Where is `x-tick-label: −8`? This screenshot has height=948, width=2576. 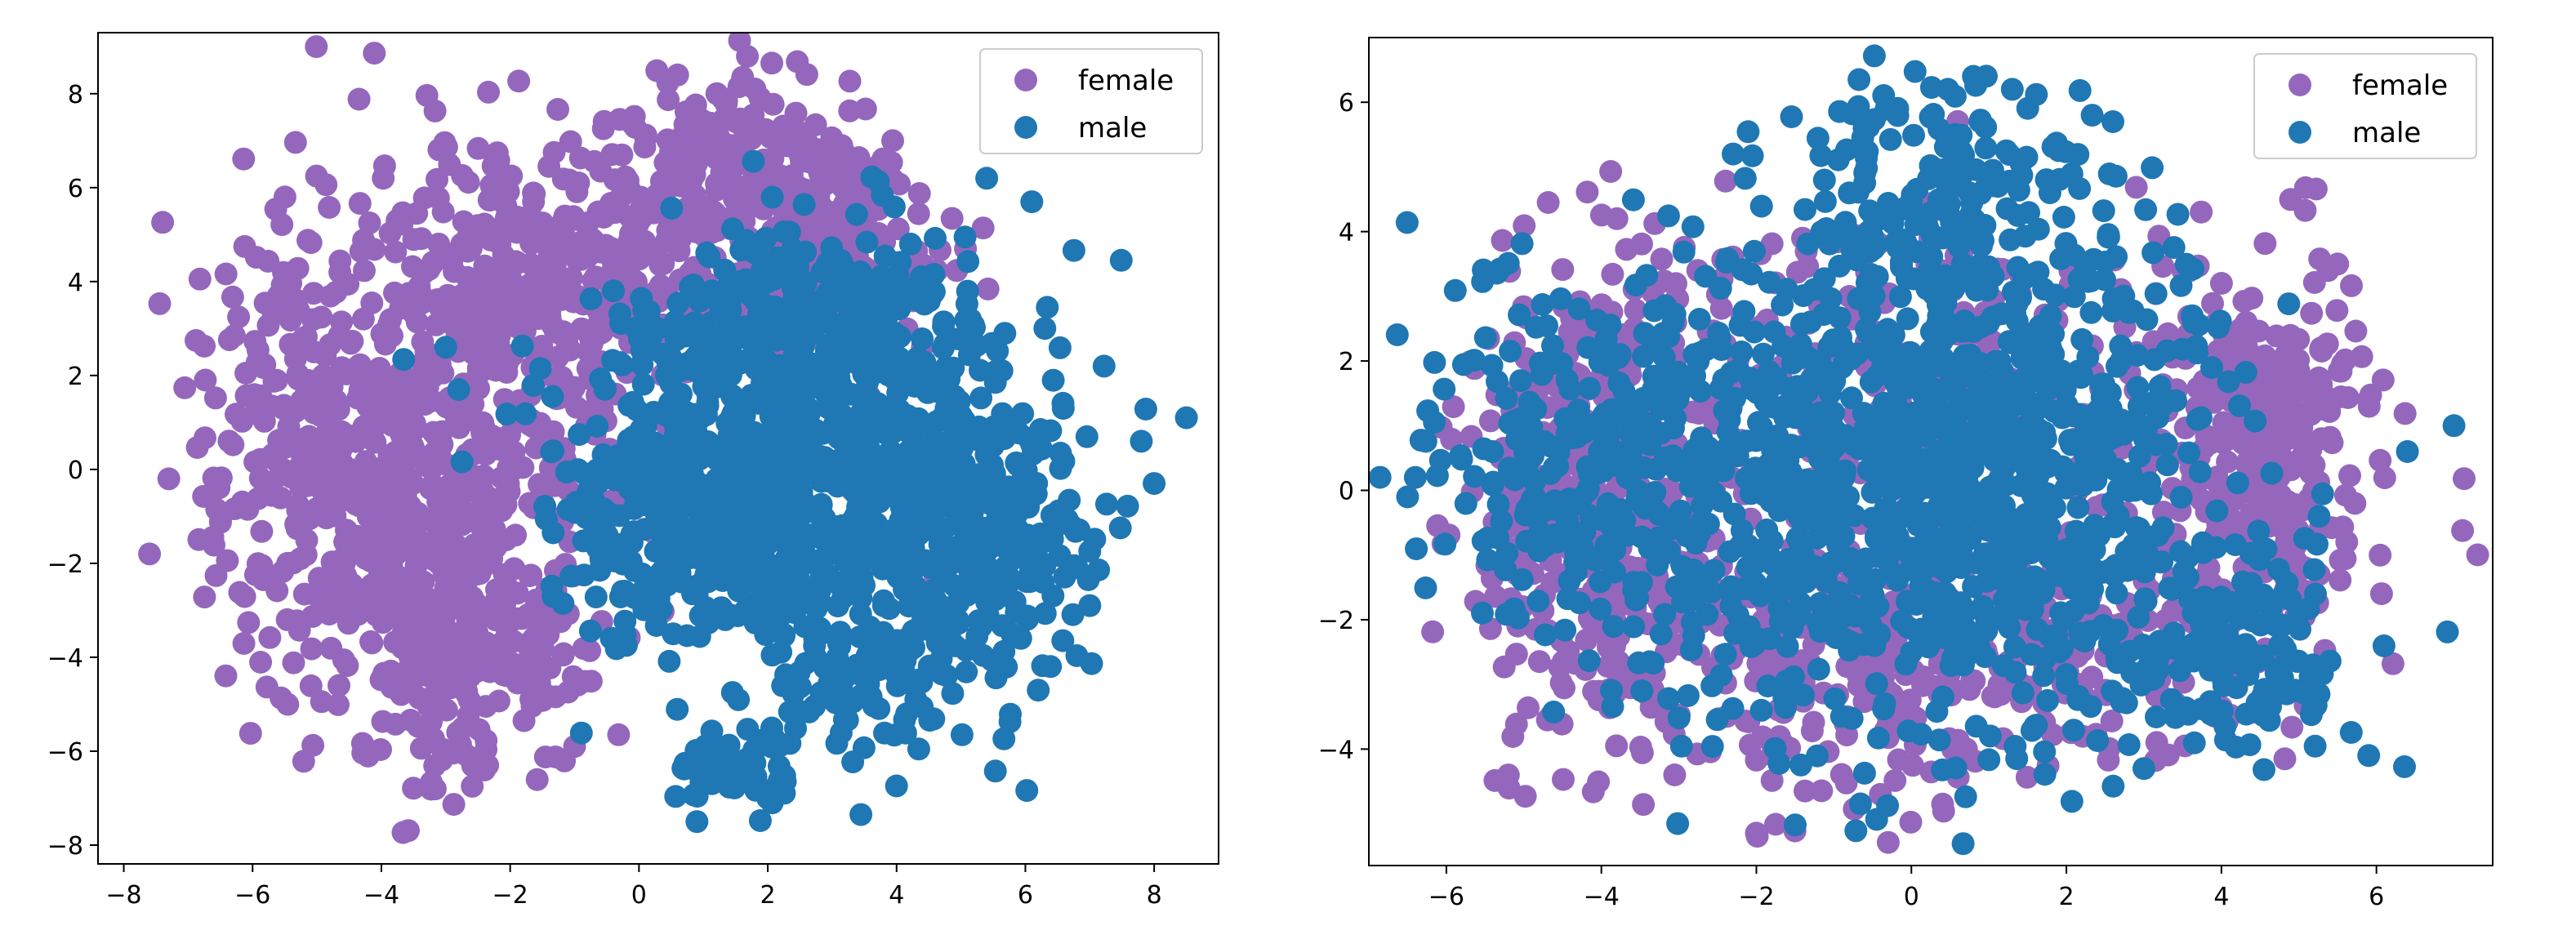
x-tick-label: −8 is located at coordinates (123, 895).